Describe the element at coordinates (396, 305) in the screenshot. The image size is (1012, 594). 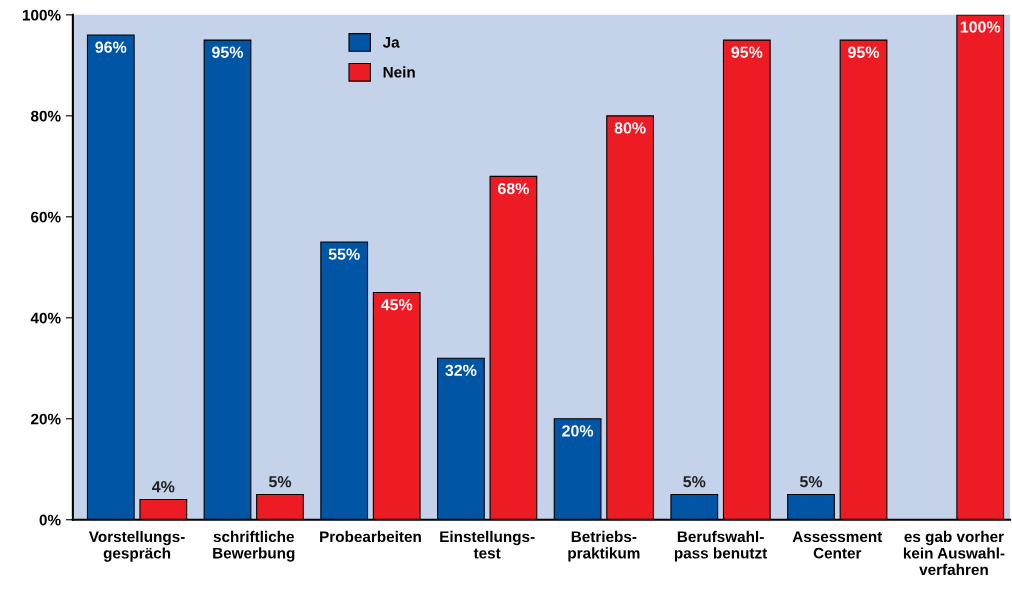
I see `data-label: 45%` at that location.